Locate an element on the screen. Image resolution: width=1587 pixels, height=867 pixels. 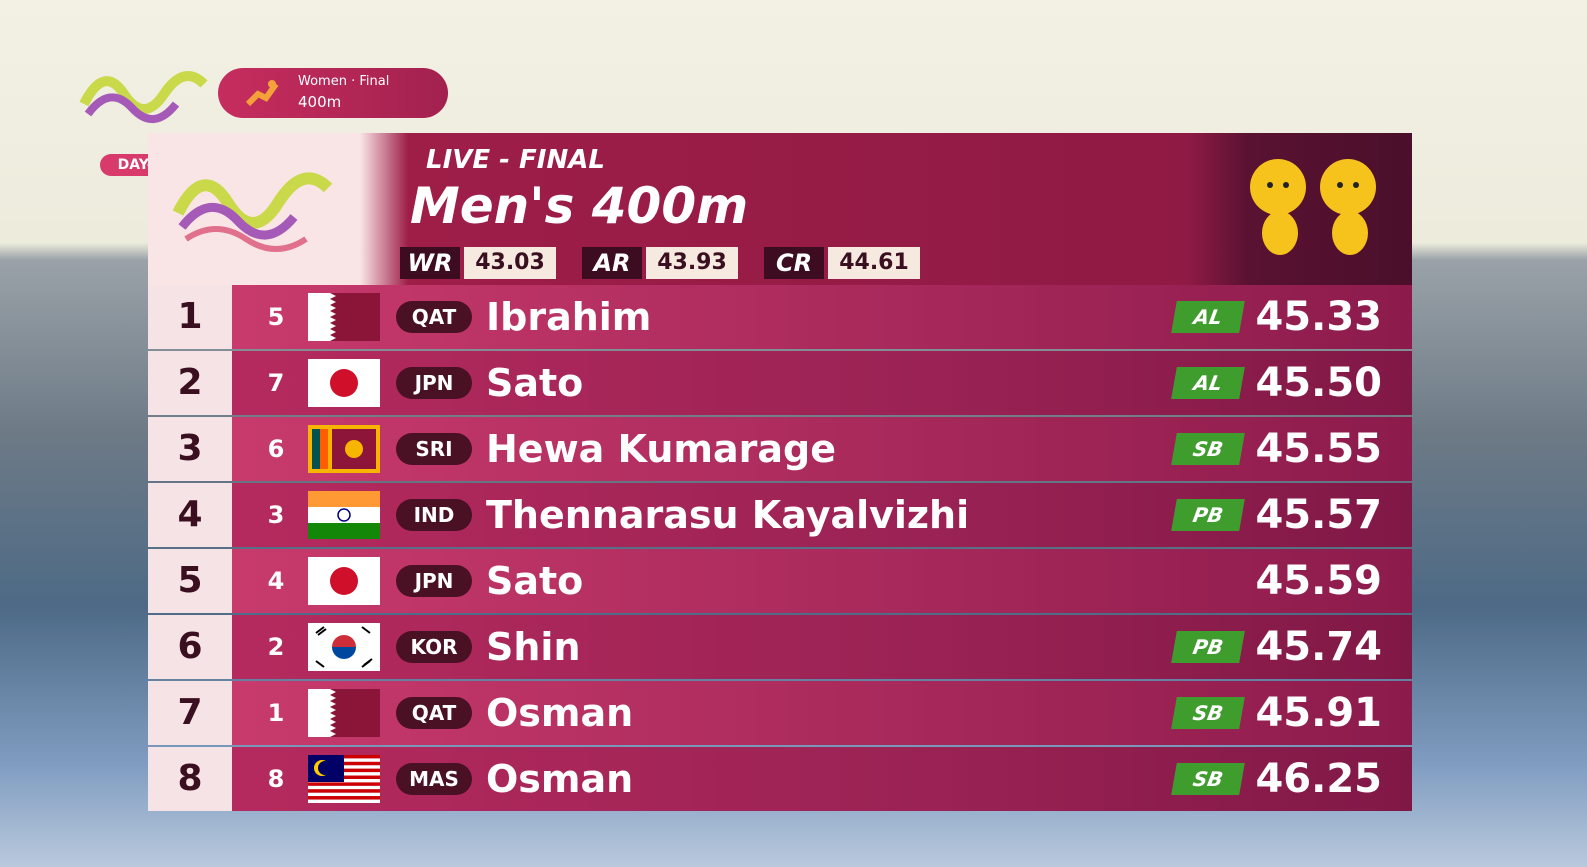
rank: 2 is located at coordinates (190, 383).